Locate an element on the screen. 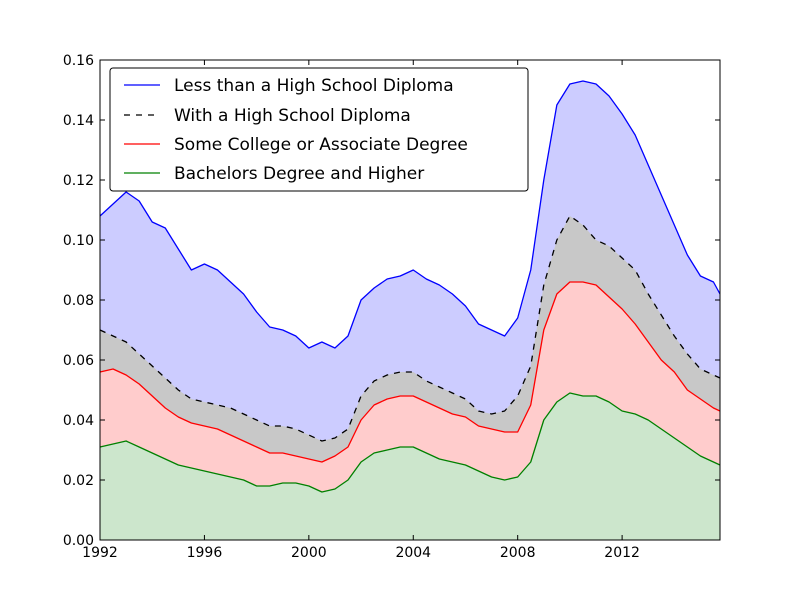 The height and width of the screenshot is (600, 800). legend-label: Some College or Associate Degree is located at coordinates (321, 145).